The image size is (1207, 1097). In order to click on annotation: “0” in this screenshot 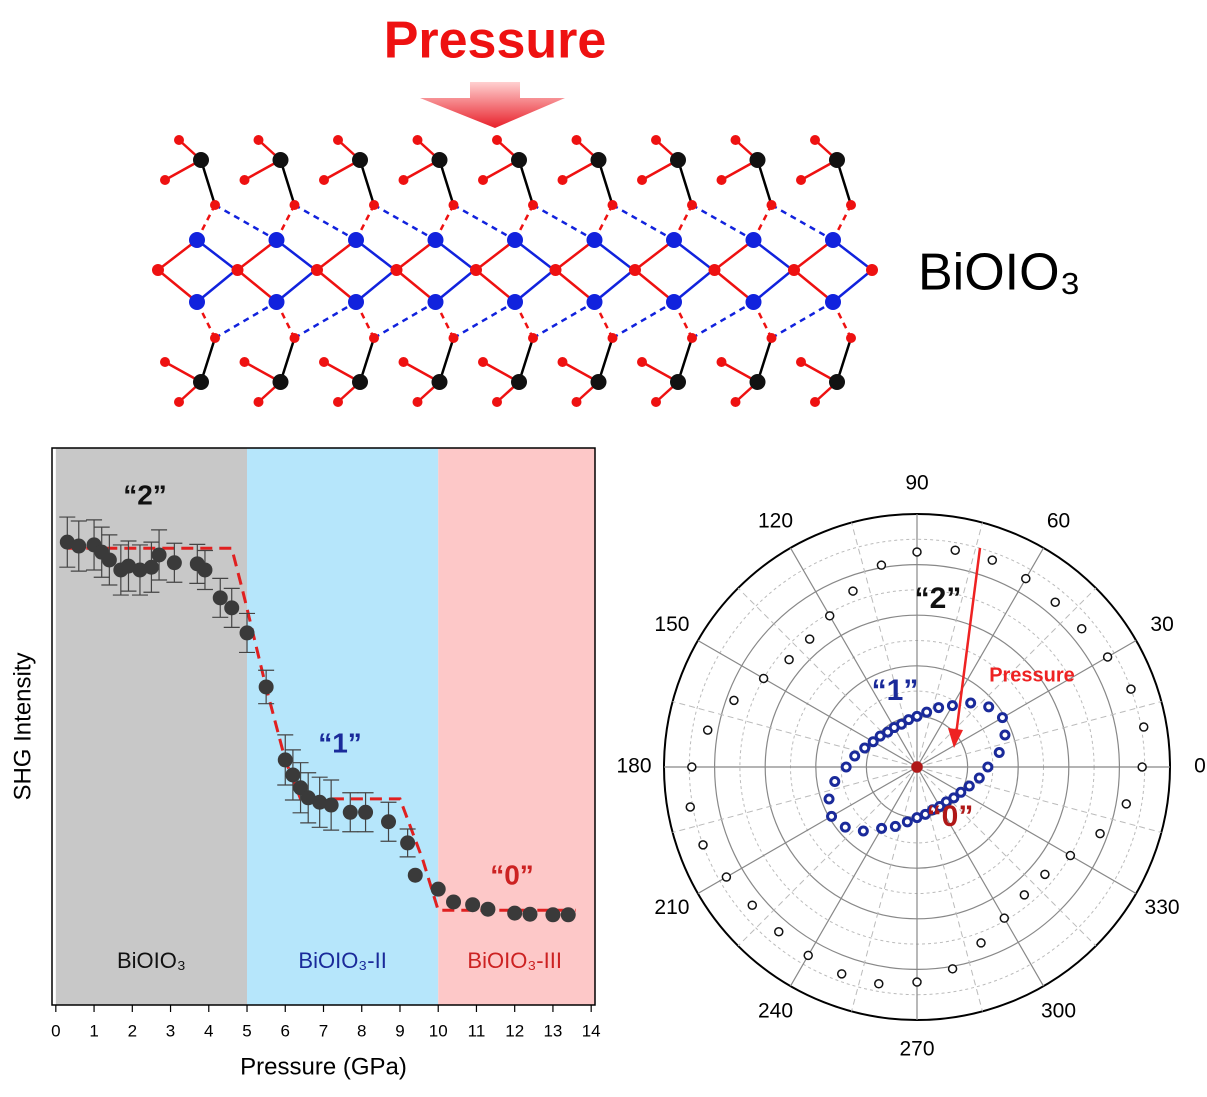, I will do `click(512, 874)`.